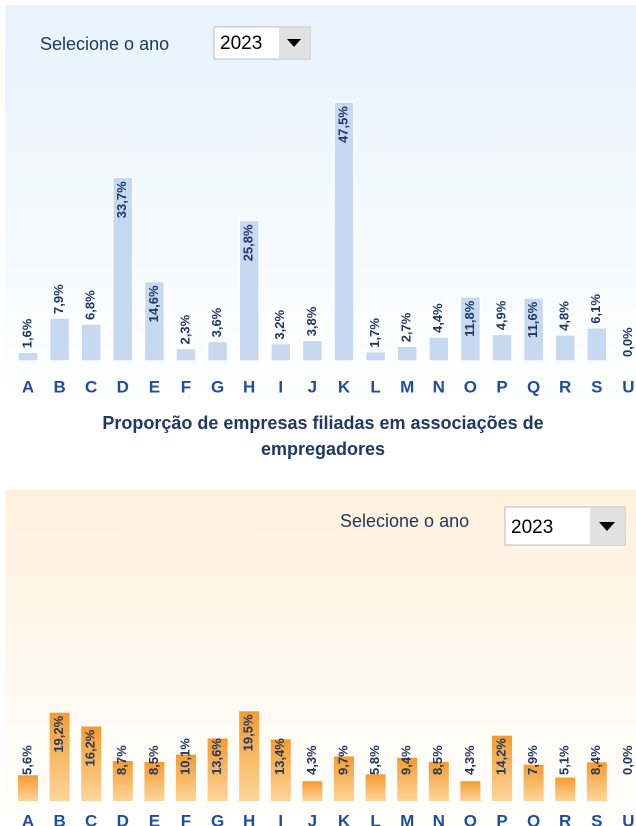 Image resolution: width=636 pixels, height=826 pixels. What do you see at coordinates (532, 760) in the screenshot?
I see `value-label: 7,9%` at bounding box center [532, 760].